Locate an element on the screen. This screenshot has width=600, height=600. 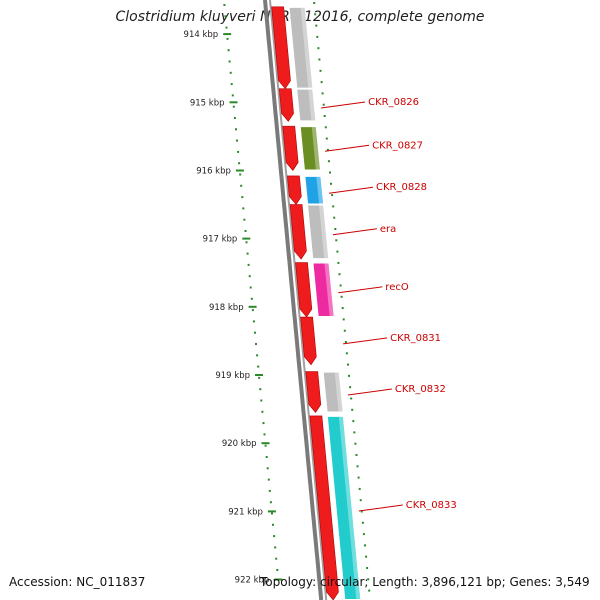
gene-label: era is located at coordinates (388, 229).